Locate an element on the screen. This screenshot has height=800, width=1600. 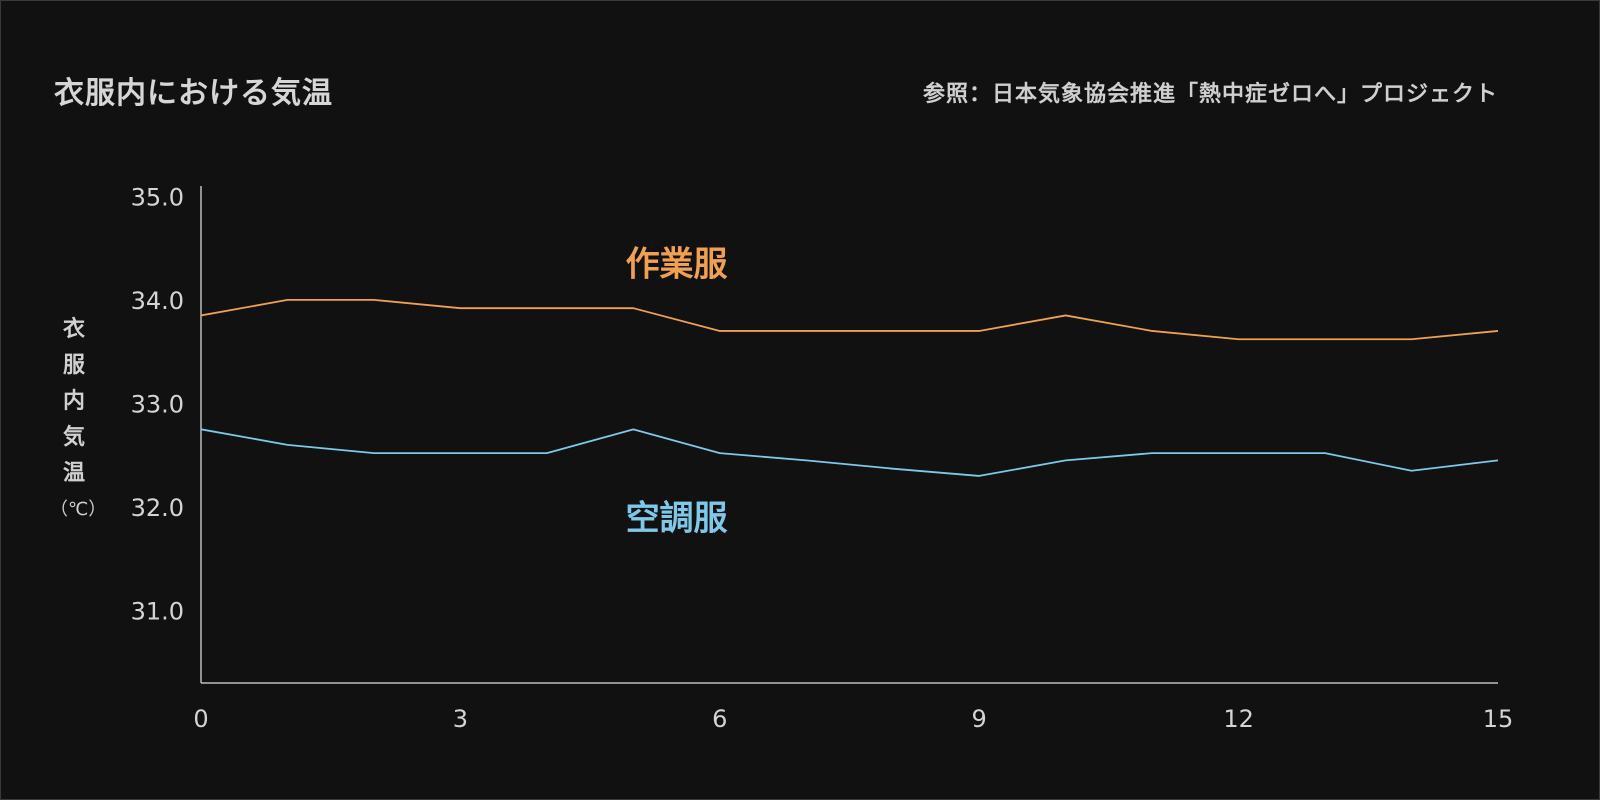
y-tick-label: 35.0 is located at coordinates (157, 197).